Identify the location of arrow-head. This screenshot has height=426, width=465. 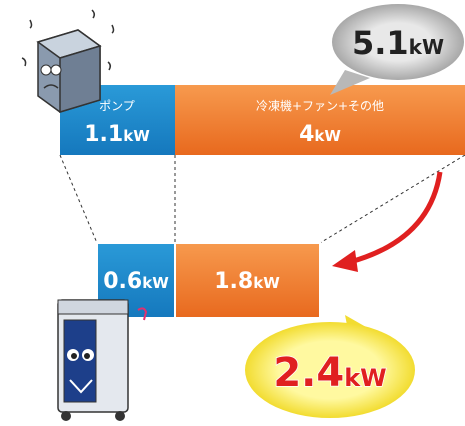
(345, 261).